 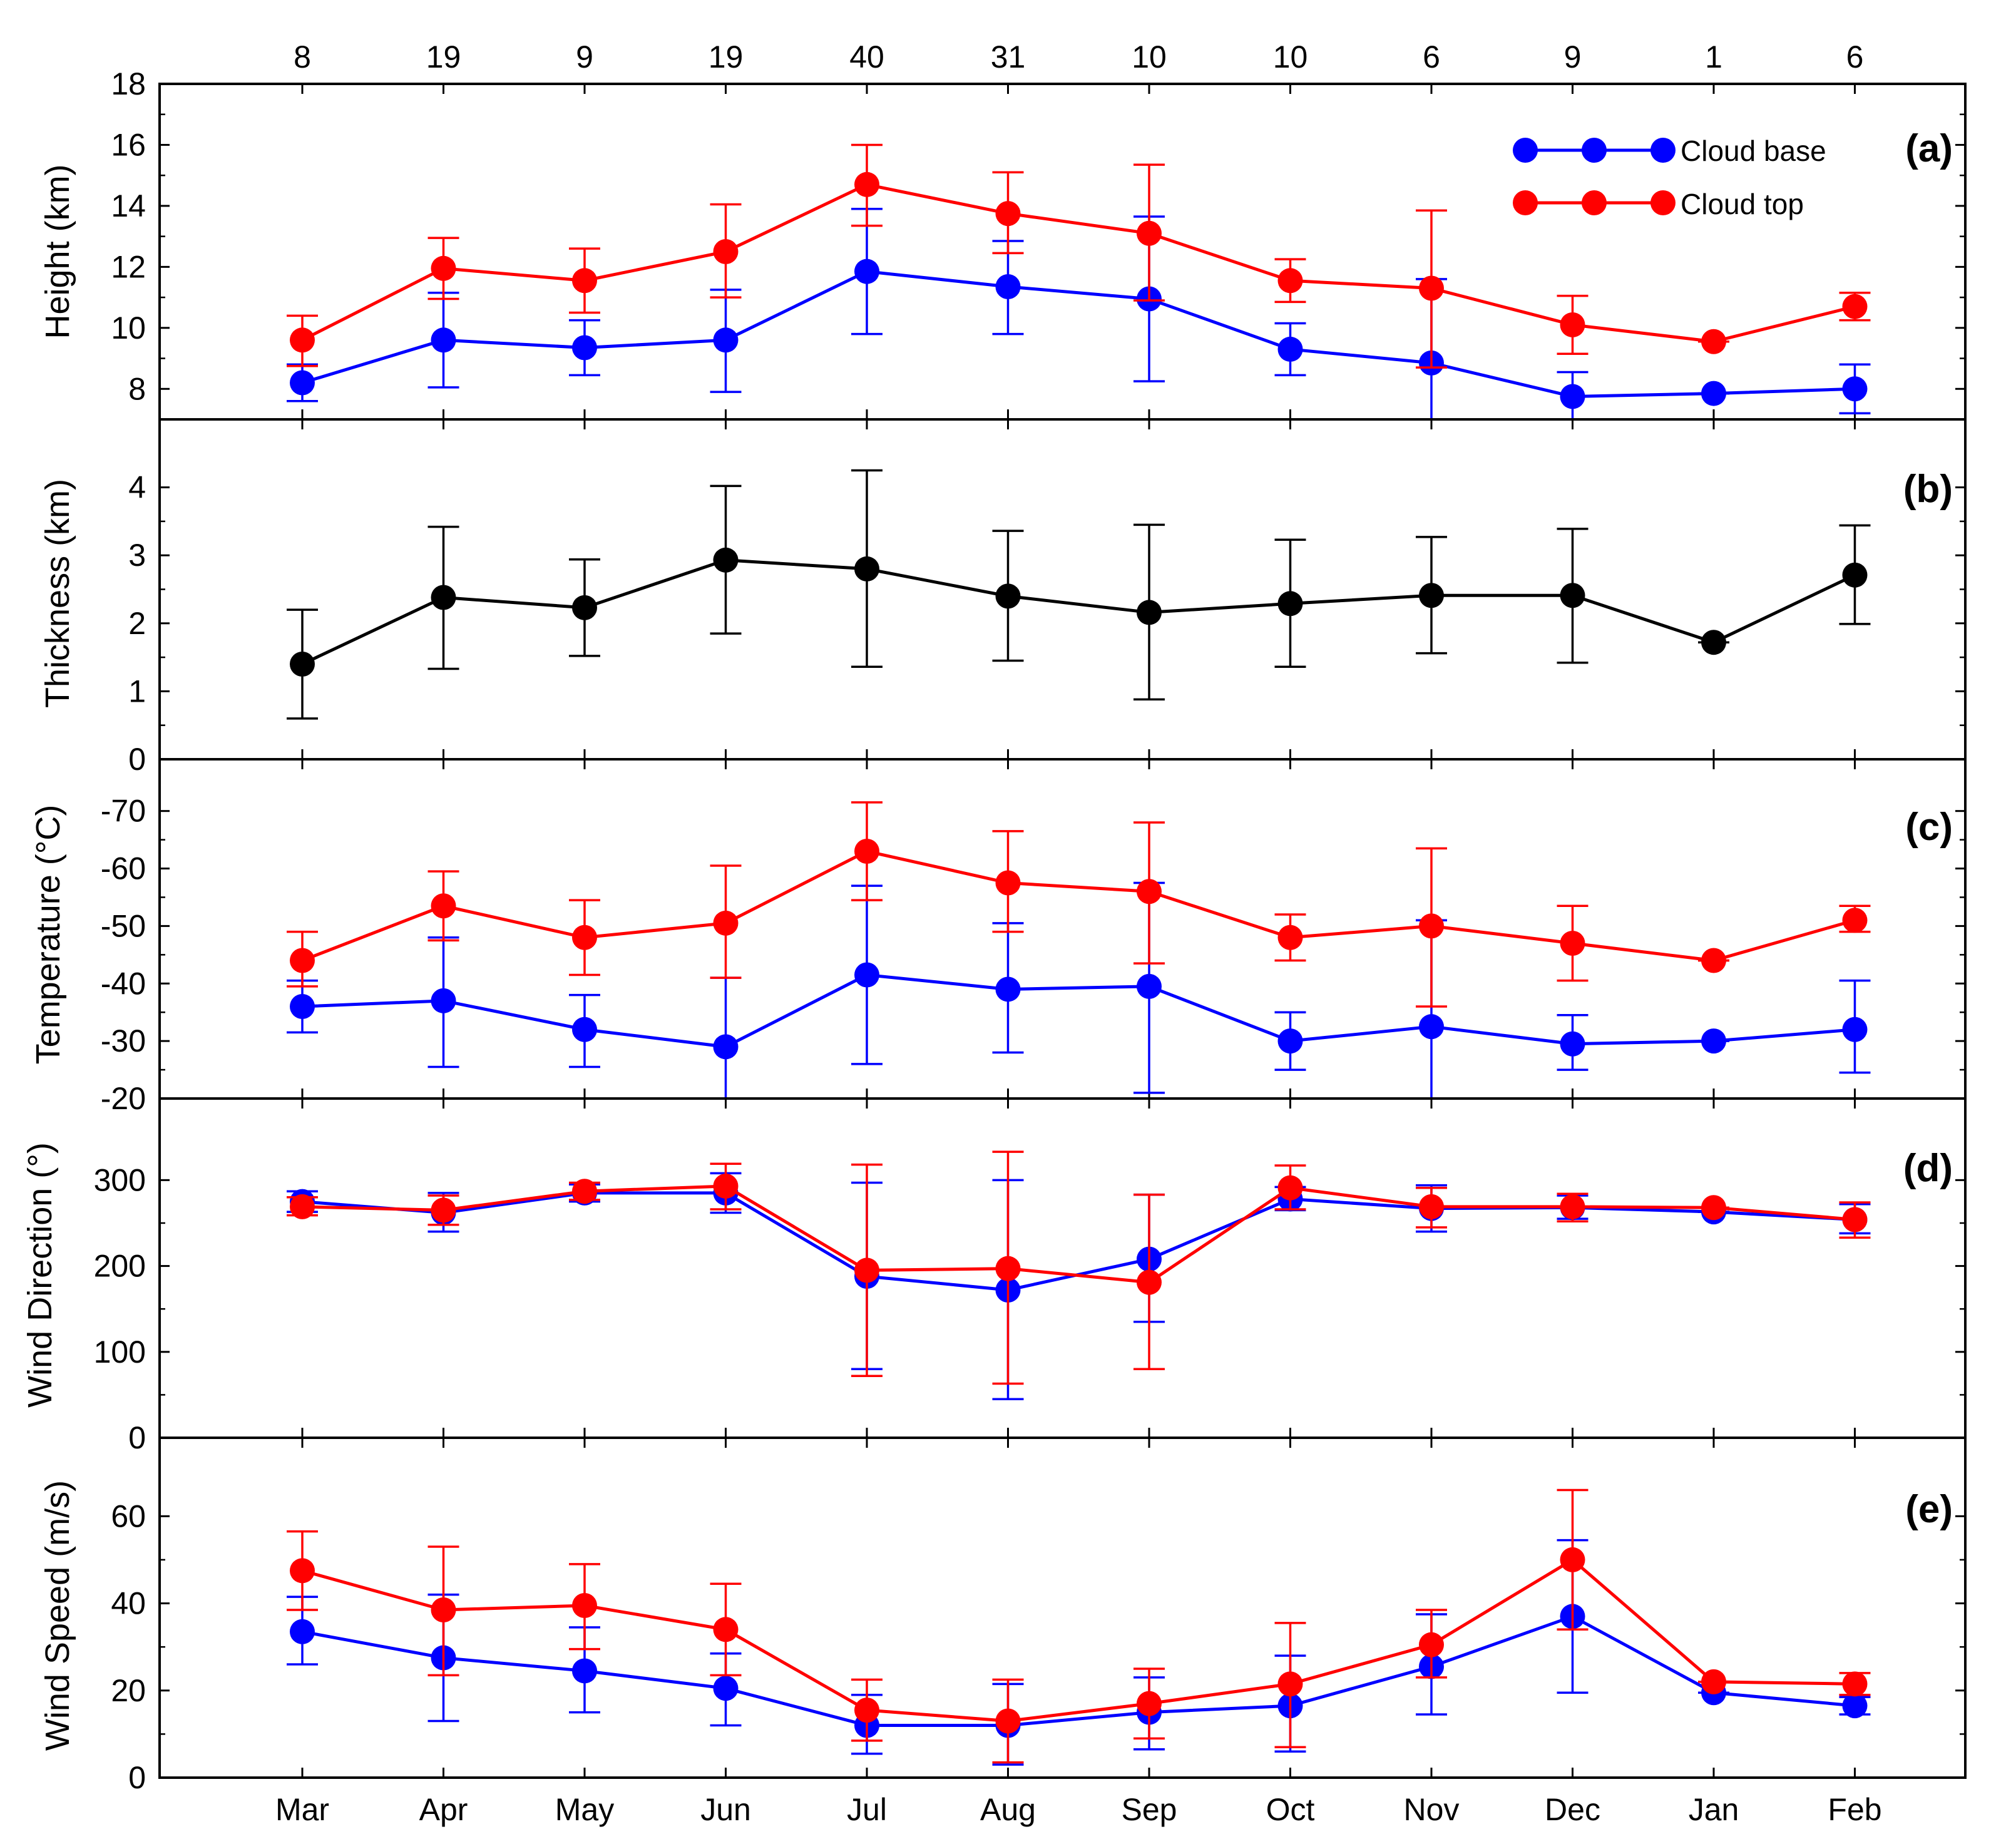 I want to click on panel-d-ytick-label: 300, so click(x=120, y=1179).